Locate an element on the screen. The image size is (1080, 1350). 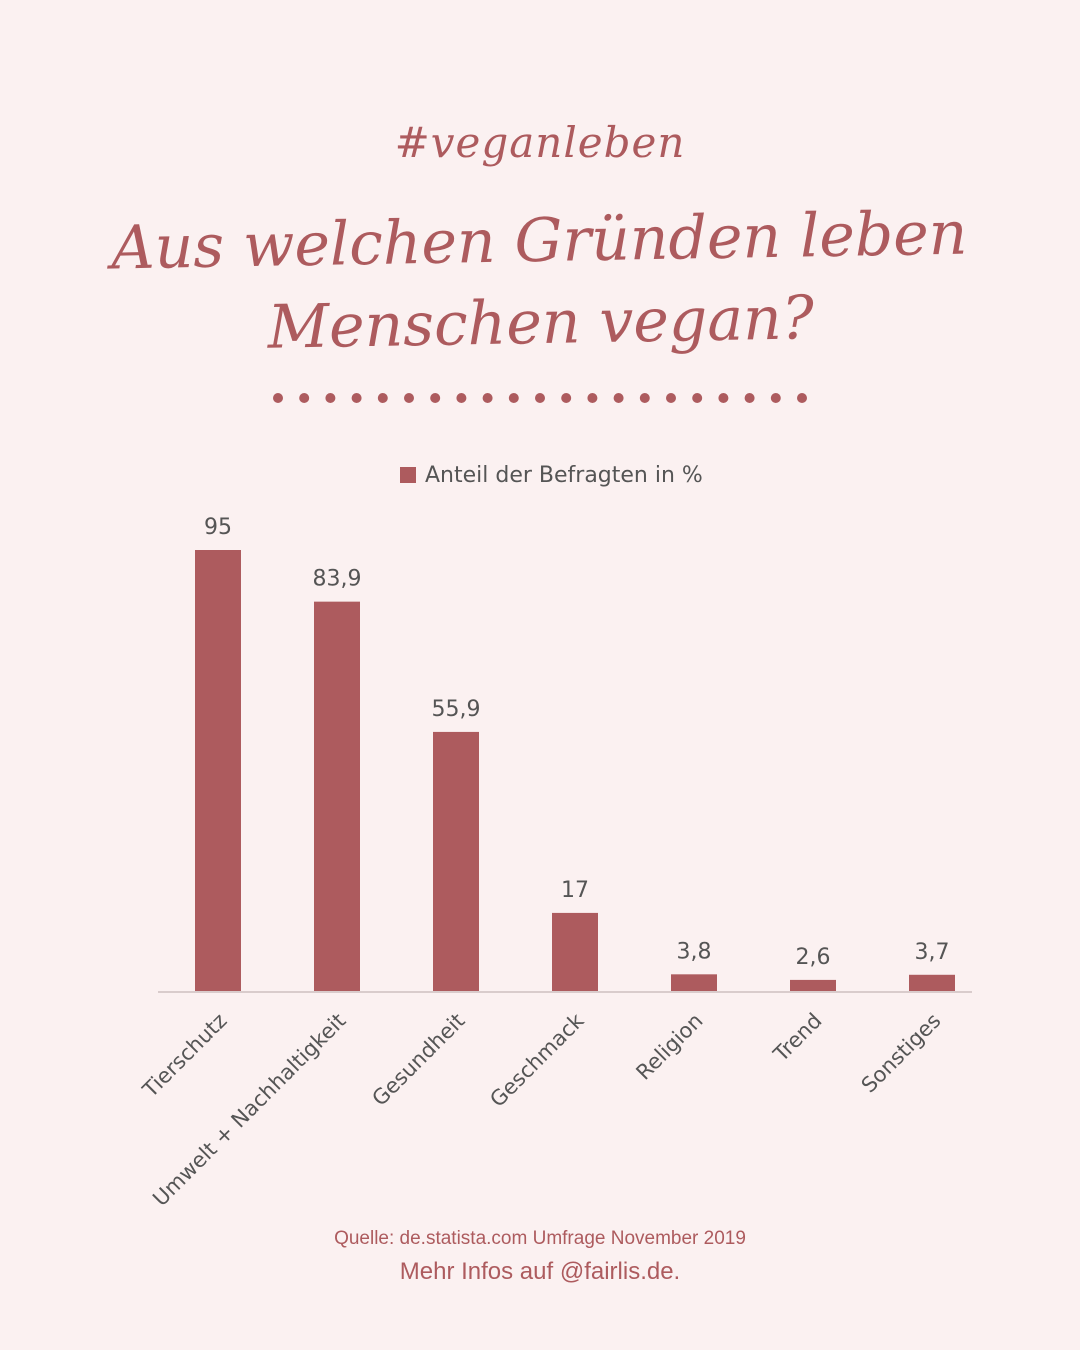
data-label: 83,9 is located at coordinates (337, 579).